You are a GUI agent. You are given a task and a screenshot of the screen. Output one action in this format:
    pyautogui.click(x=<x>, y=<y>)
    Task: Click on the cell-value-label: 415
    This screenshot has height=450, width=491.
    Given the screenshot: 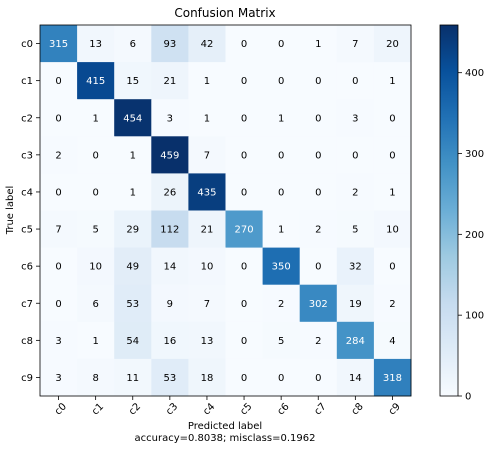 What is the action you would take?
    pyautogui.click(x=95, y=81)
    